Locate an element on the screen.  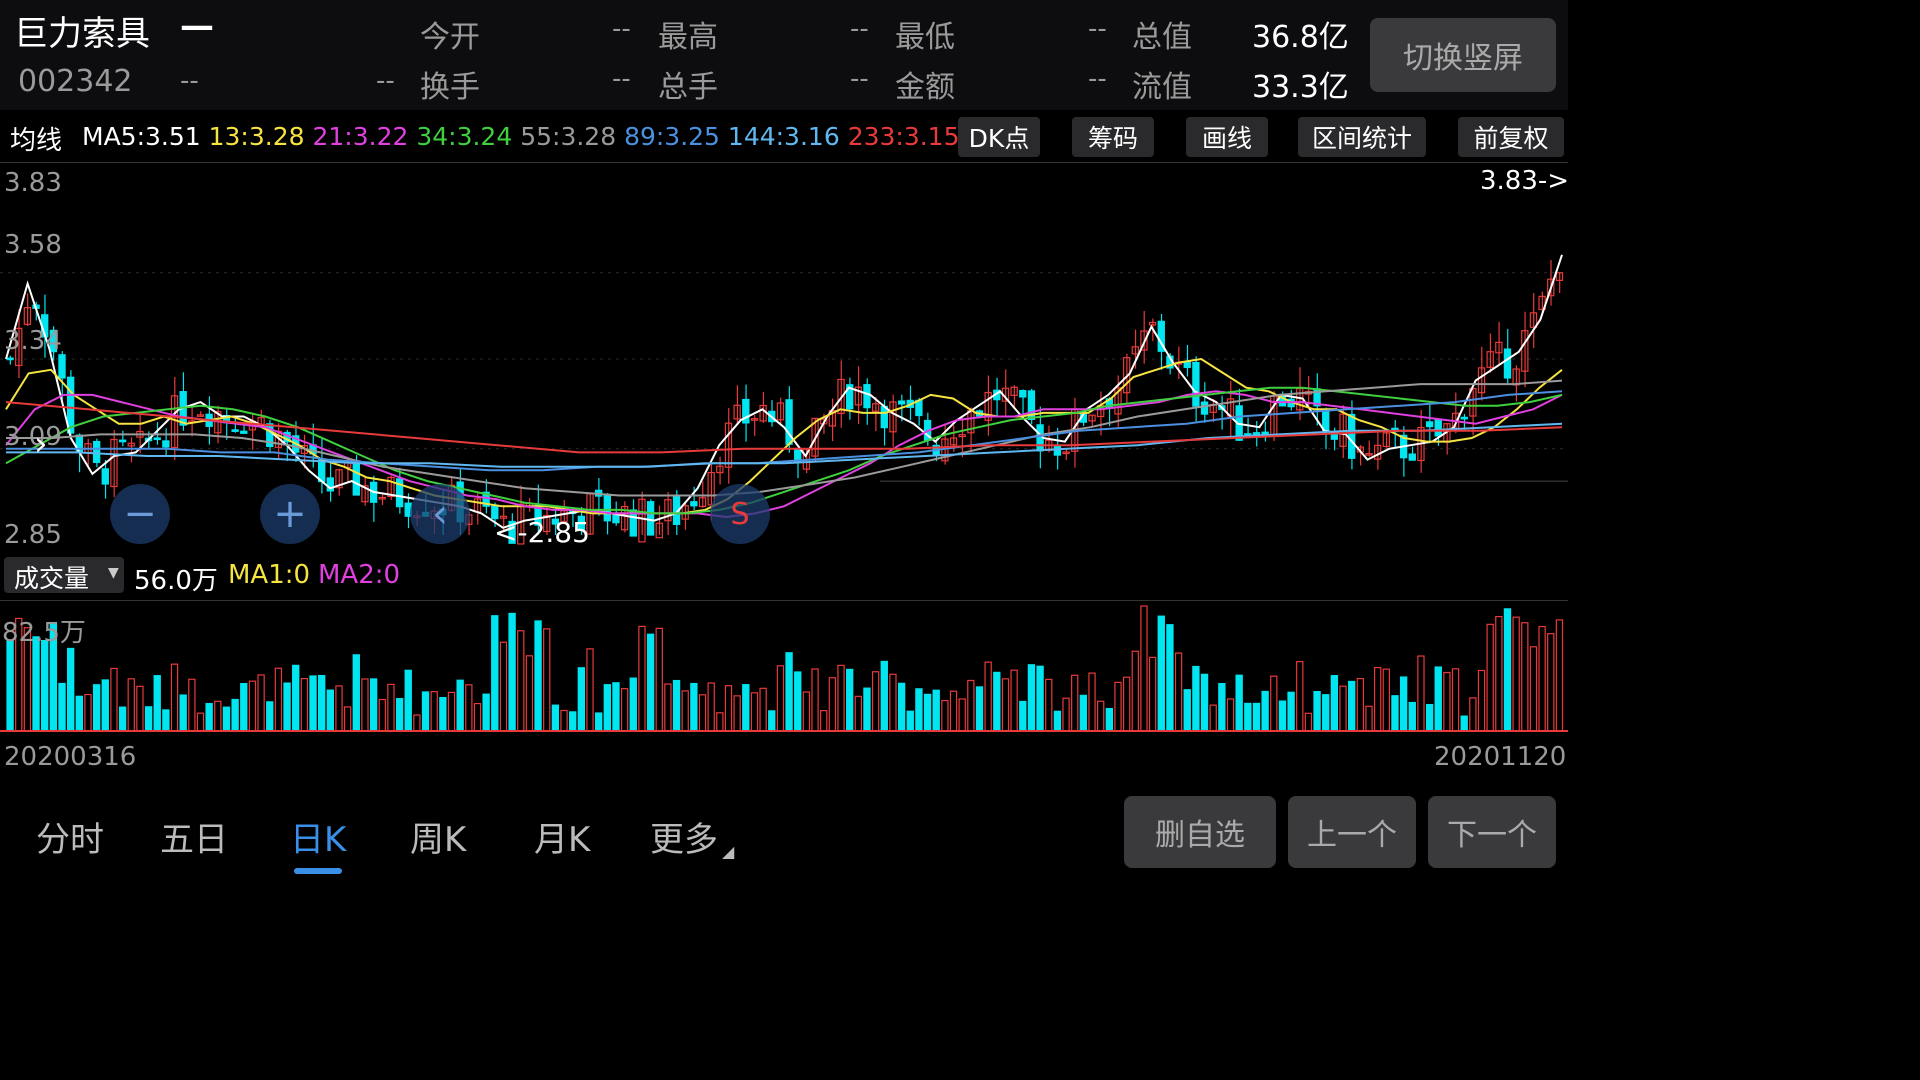
chips-button: 筹码 is located at coordinates (1113, 137).